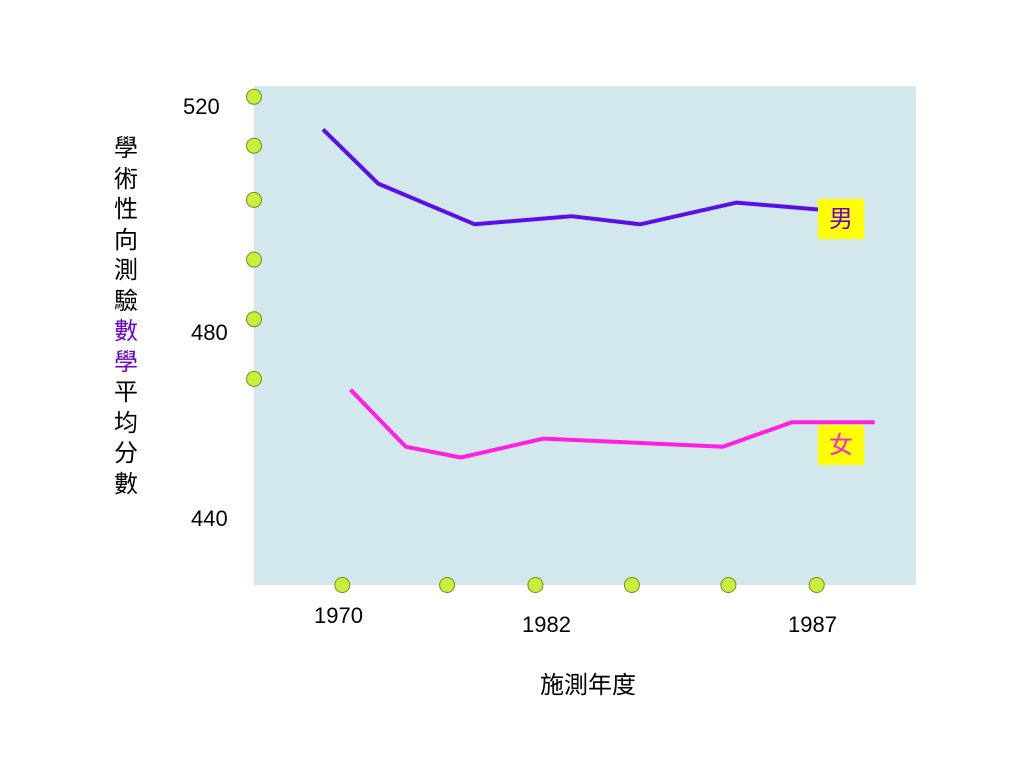 This screenshot has width=1024, height=768. What do you see at coordinates (201, 106) in the screenshot?
I see `y-tick-label-520: 520` at bounding box center [201, 106].